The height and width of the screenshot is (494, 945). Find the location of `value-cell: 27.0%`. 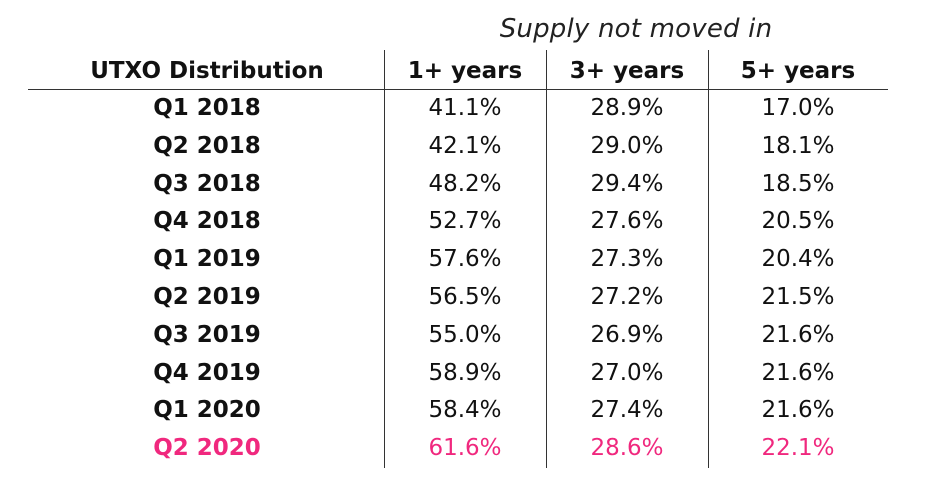

value-cell: 27.0% is located at coordinates (627, 372).